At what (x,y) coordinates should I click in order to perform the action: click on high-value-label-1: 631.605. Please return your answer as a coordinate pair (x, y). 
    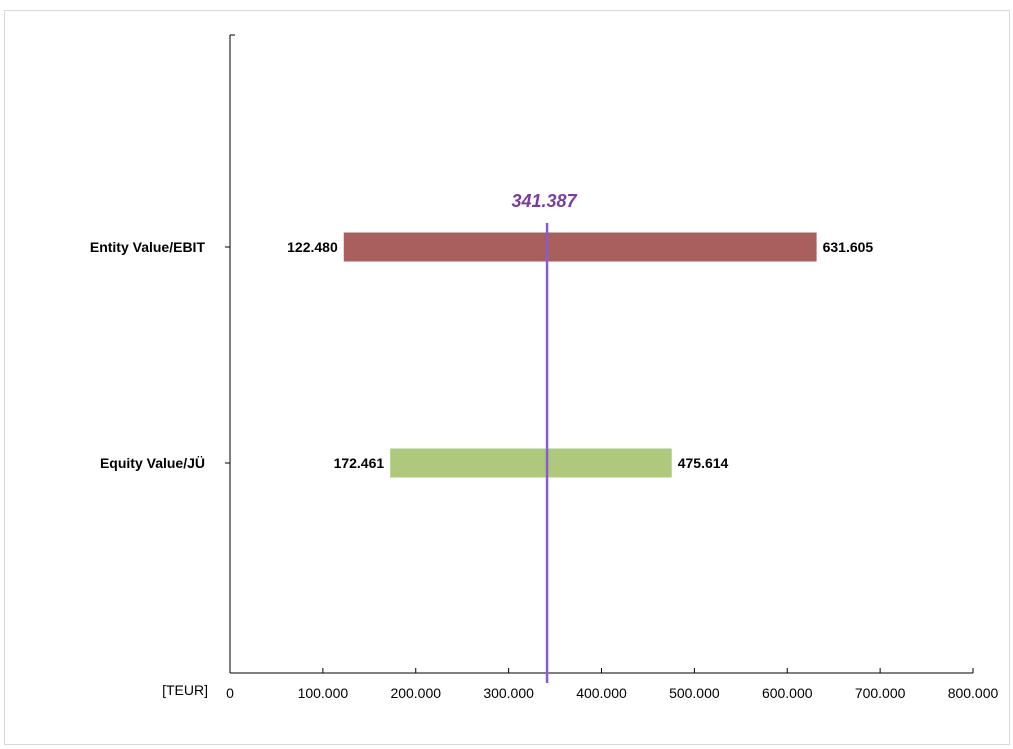
    Looking at the image, I should click on (848, 247).